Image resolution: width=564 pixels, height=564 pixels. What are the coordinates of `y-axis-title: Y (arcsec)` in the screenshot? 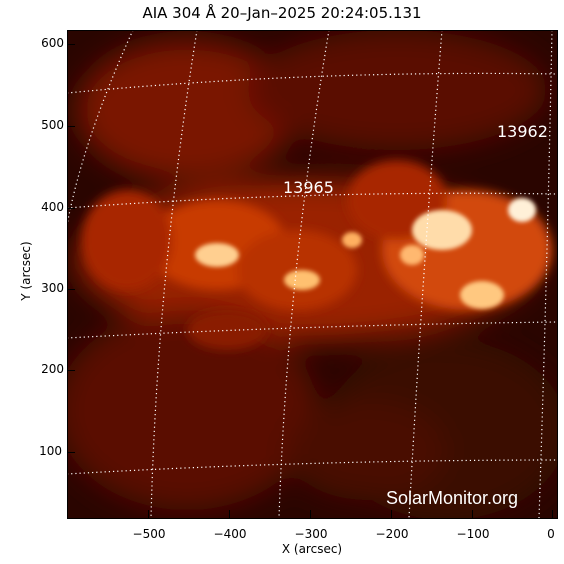 It's located at (26, 271).